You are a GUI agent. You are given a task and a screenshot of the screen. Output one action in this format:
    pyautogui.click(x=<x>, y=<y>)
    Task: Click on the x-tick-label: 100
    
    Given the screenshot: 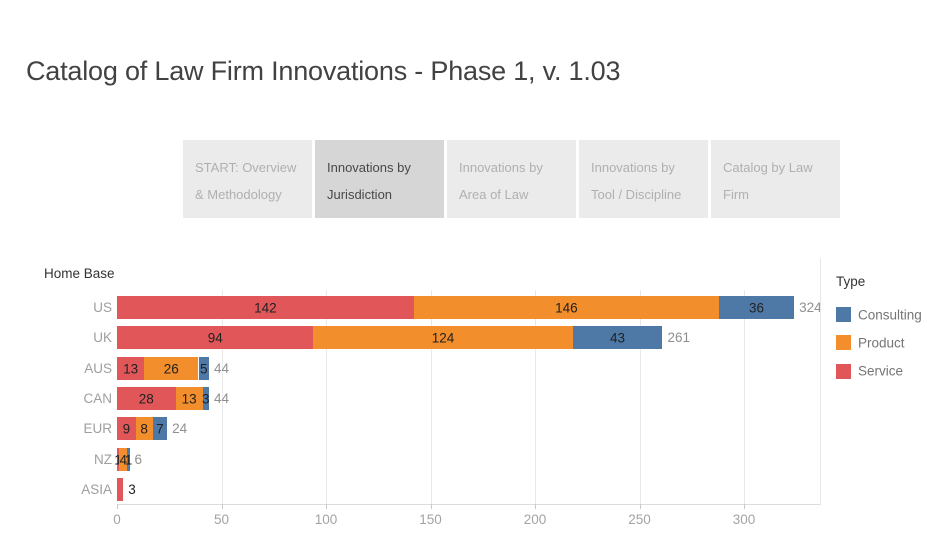 What is the action you would take?
    pyautogui.click(x=326, y=519)
    